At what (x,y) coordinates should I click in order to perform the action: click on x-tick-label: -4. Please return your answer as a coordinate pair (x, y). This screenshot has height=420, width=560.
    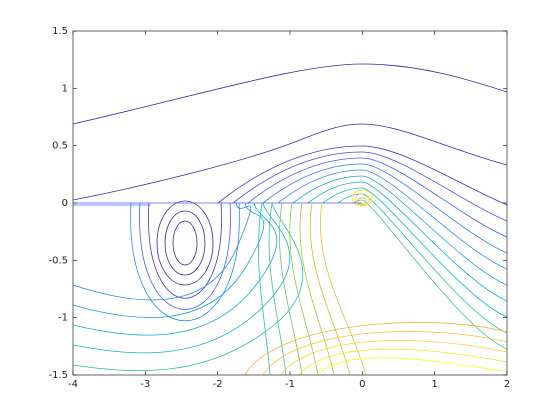
    Looking at the image, I should click on (73, 384).